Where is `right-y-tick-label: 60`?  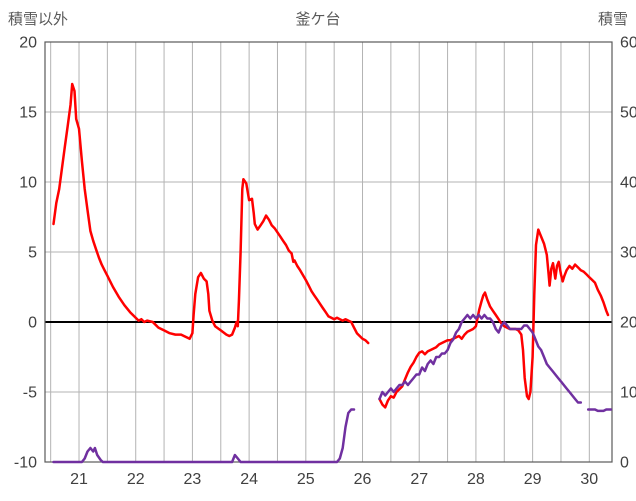 right-y-tick-label: 60 is located at coordinates (628, 43).